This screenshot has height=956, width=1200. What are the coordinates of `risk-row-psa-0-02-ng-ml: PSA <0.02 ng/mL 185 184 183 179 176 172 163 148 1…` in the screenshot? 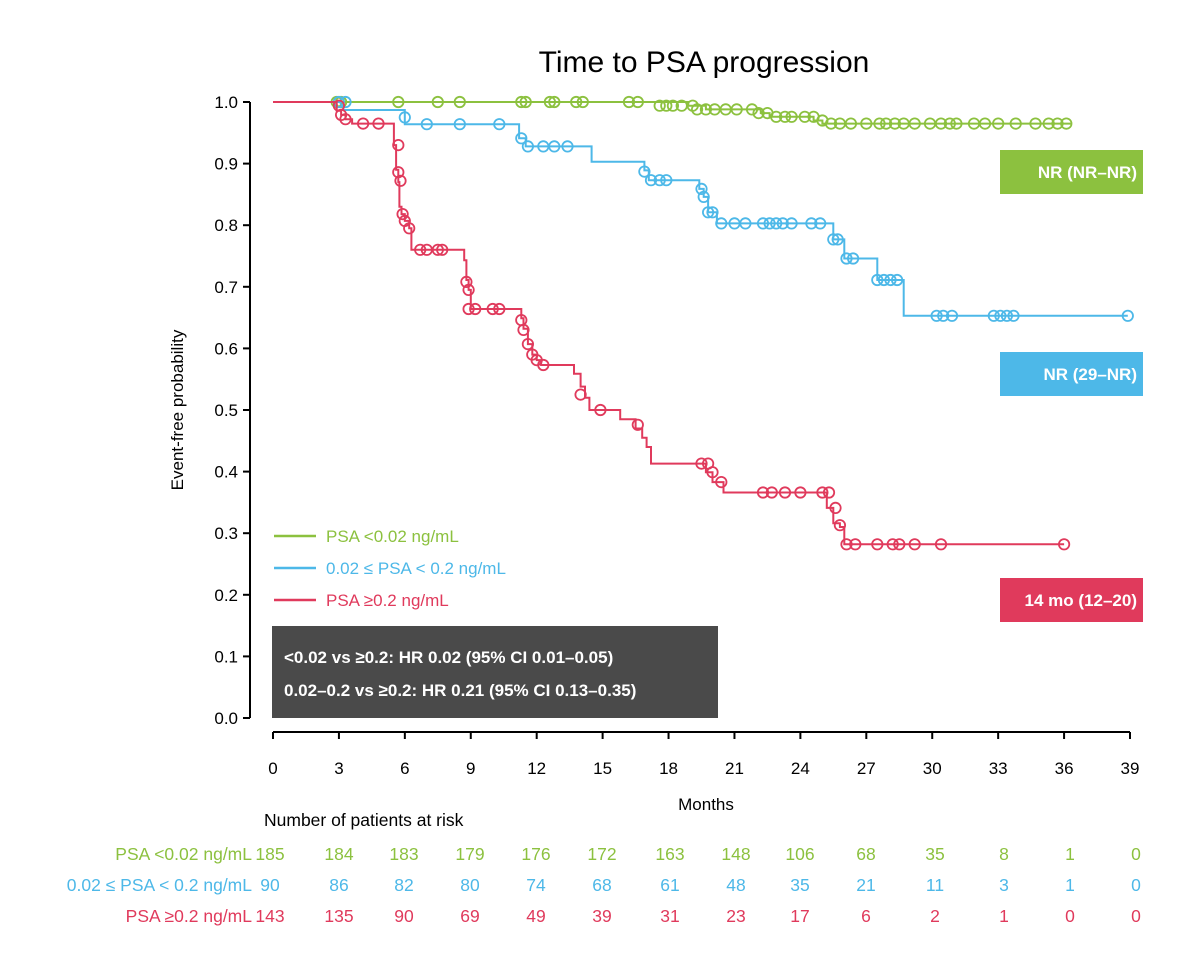 It's located at (628, 854).